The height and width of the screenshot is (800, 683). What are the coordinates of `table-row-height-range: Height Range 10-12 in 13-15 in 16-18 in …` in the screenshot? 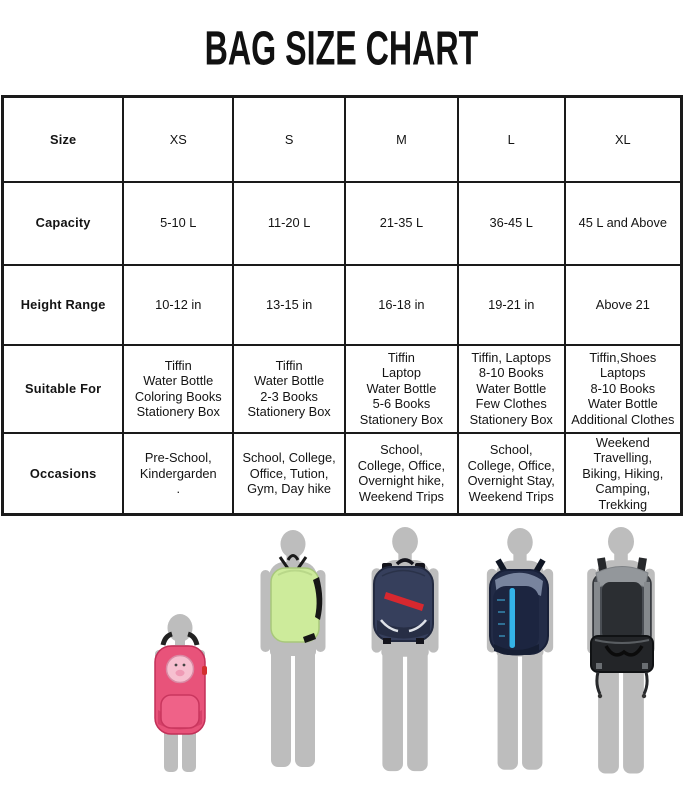 It's located at (342, 304).